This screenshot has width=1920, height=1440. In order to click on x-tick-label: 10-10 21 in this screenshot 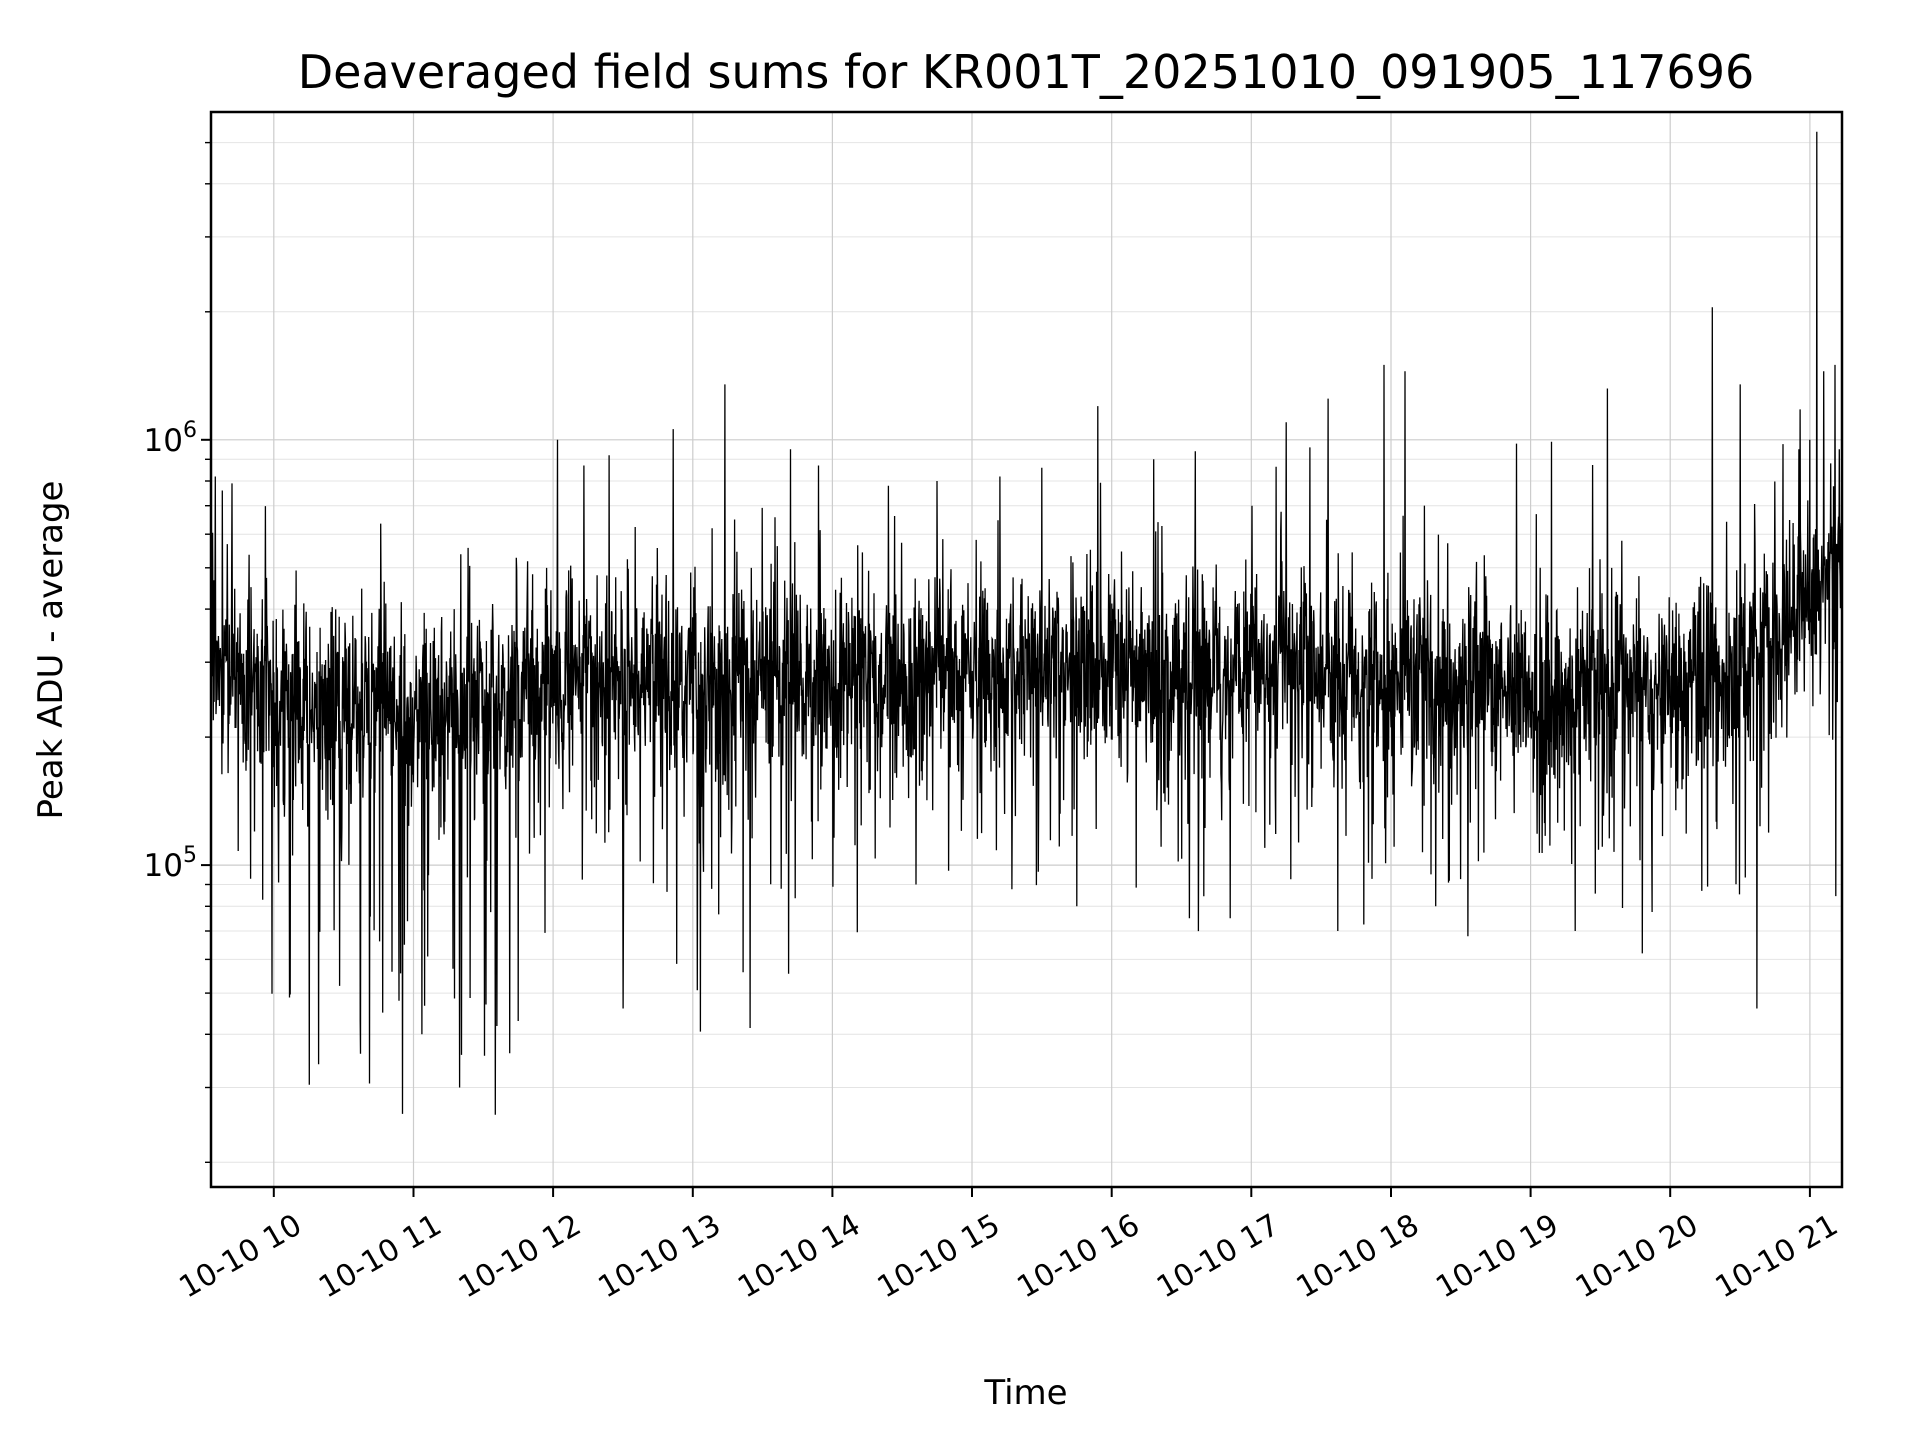, I will do `click(1777, 1257)`.